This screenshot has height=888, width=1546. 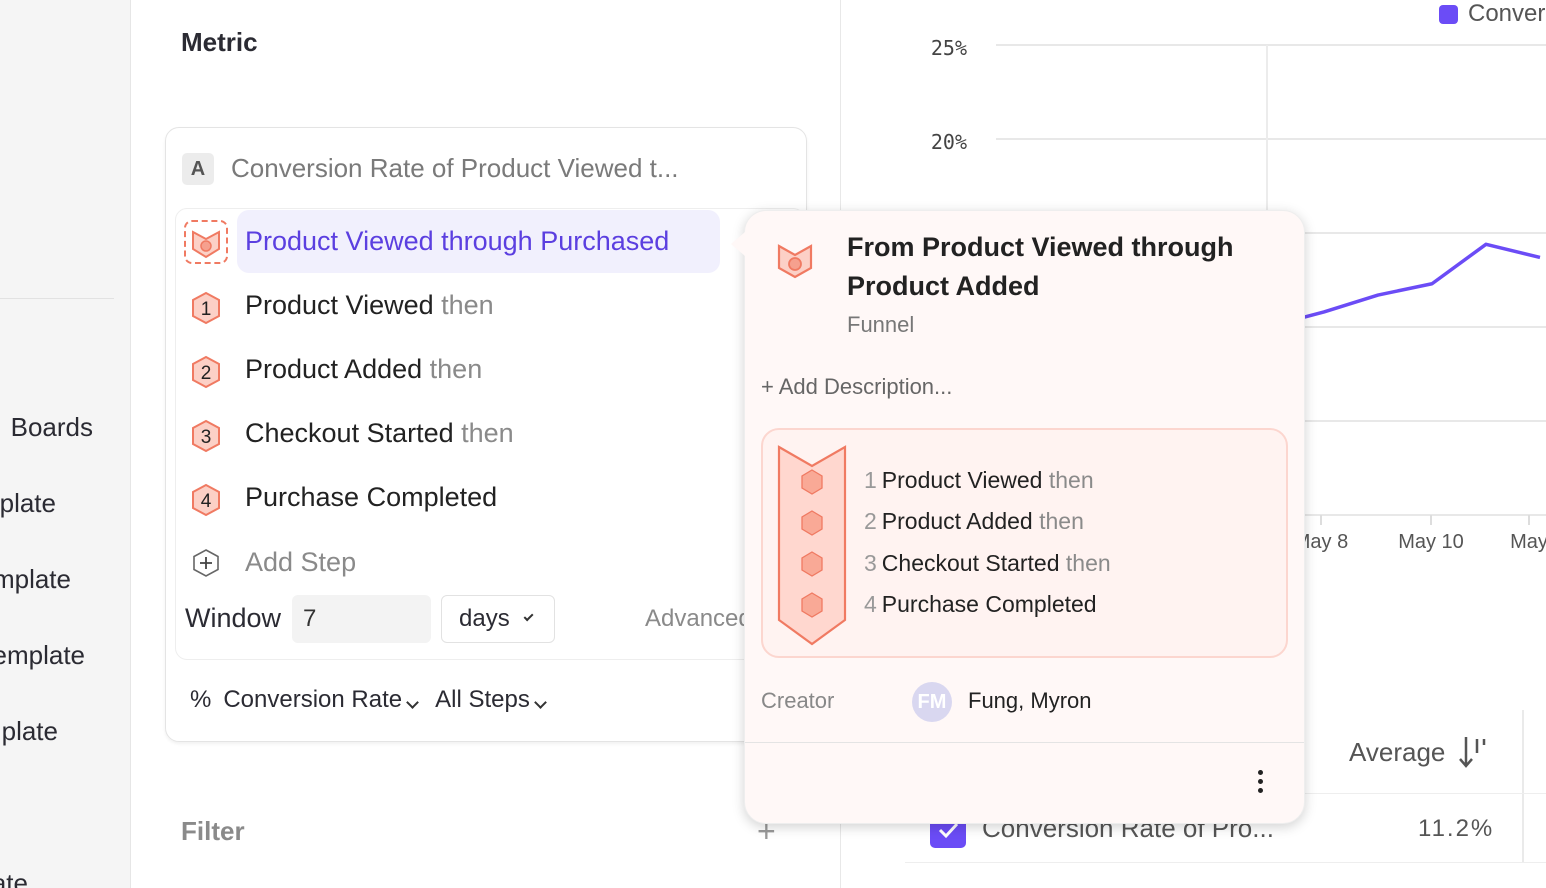 I want to click on sidebar: Boards plate mplate emplate plate ate, so click(x=65, y=444).